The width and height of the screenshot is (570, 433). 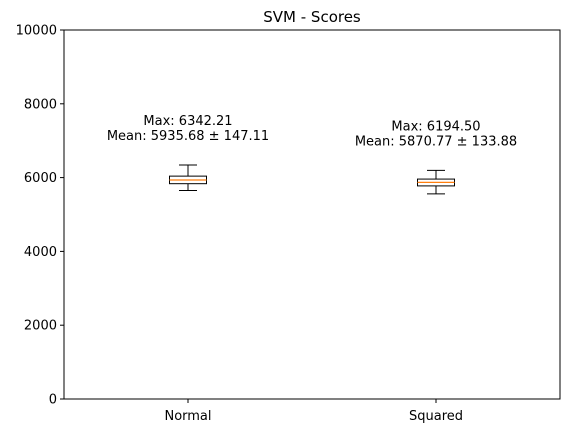 I want to click on x-tick-label: Squared, so click(x=436, y=416).